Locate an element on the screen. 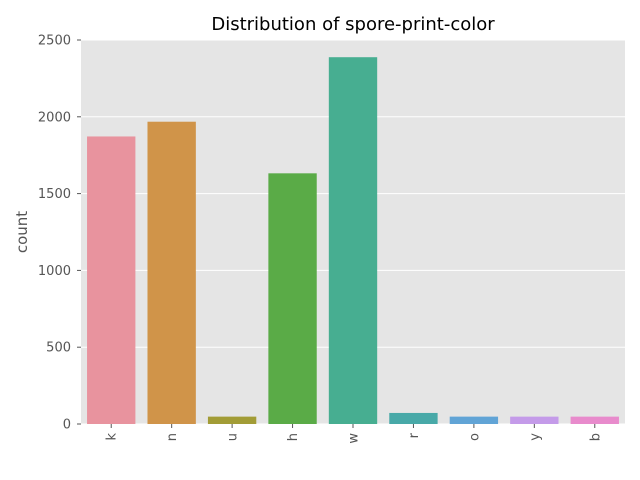 The width and height of the screenshot is (640, 480). bar-h is located at coordinates (292, 298).